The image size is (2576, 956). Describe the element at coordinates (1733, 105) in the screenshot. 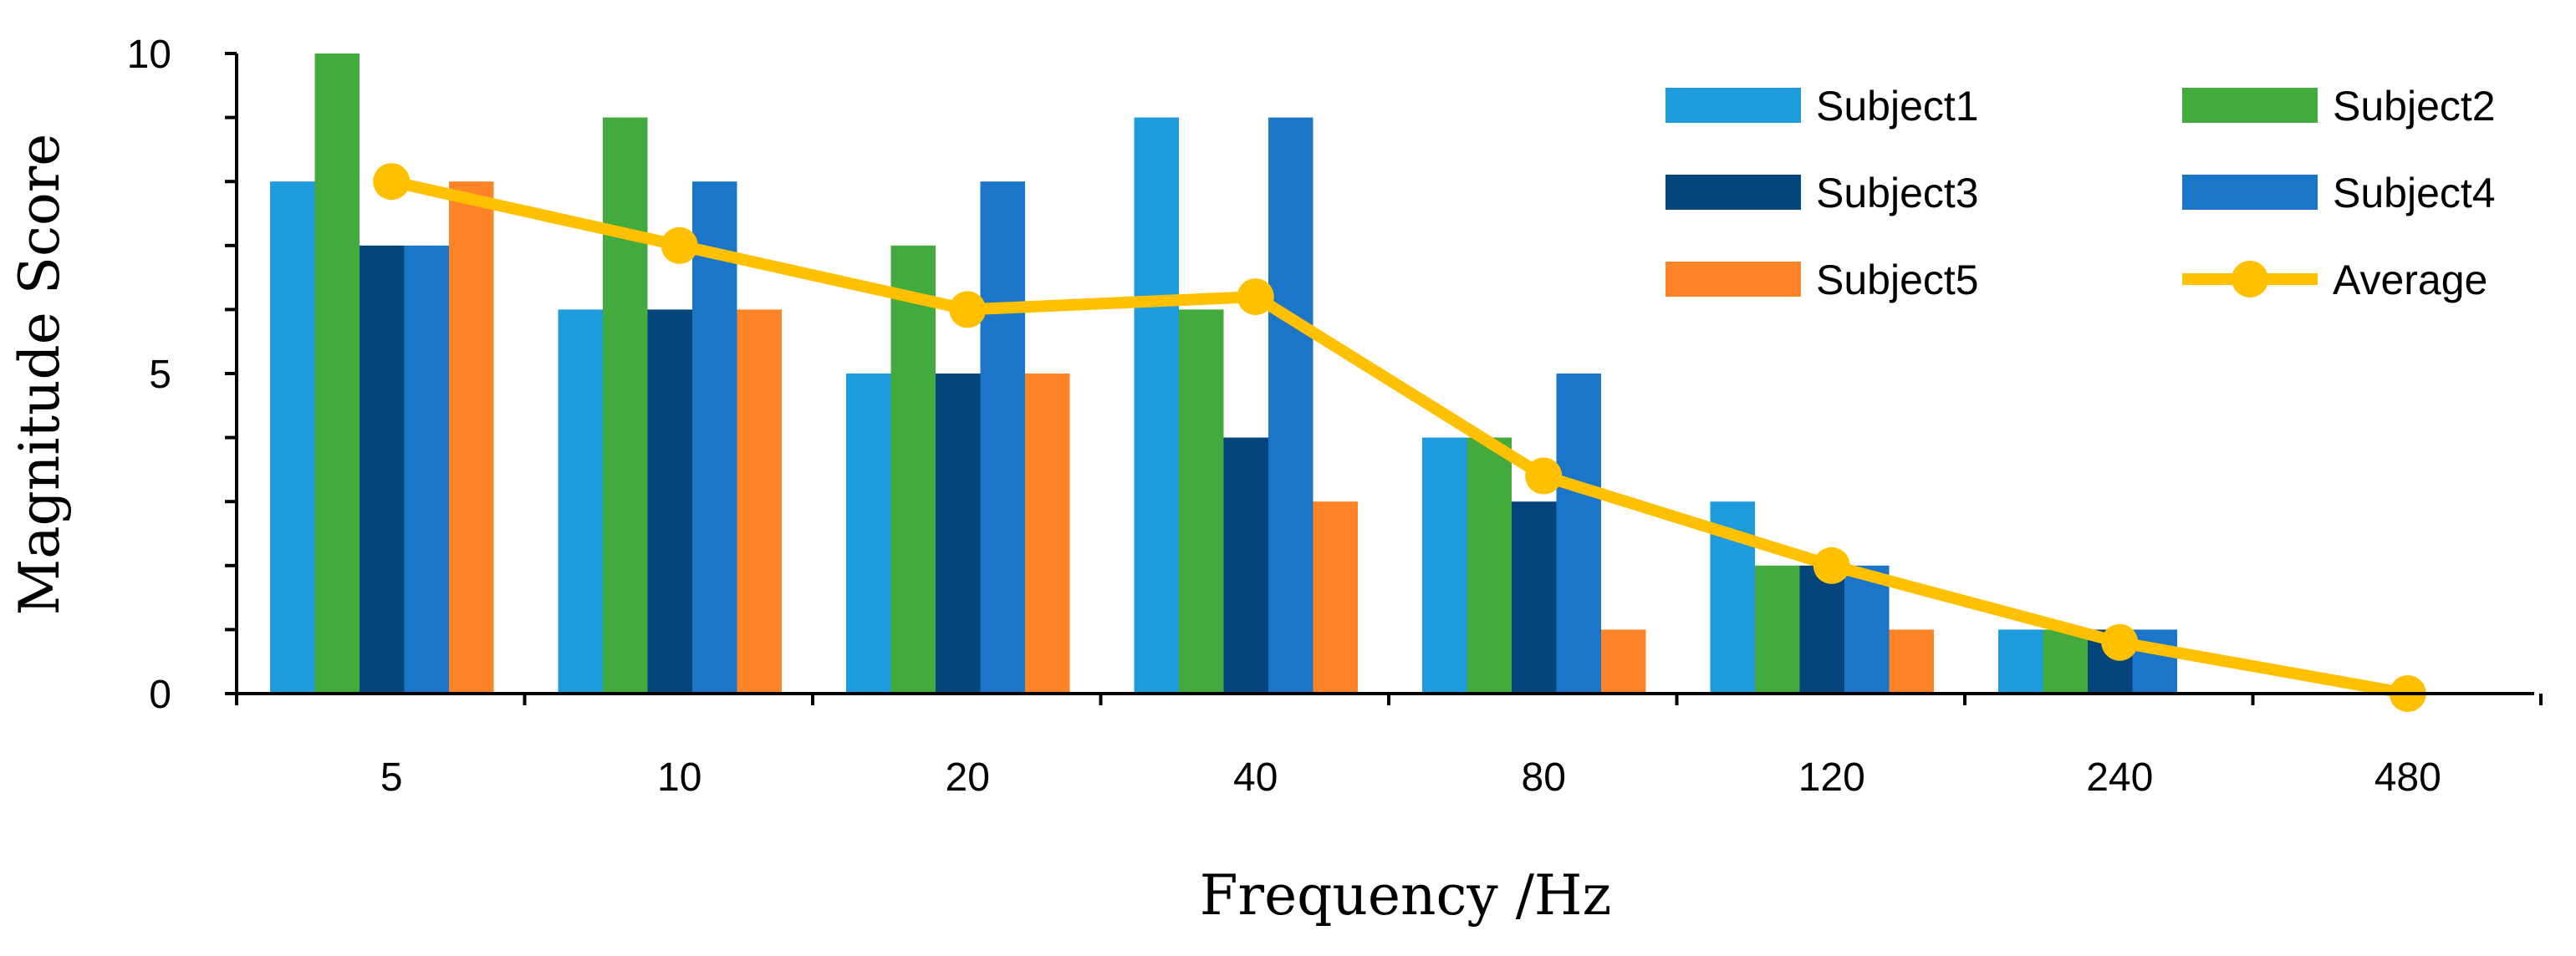

I see `legend-swatch-subject1` at that location.